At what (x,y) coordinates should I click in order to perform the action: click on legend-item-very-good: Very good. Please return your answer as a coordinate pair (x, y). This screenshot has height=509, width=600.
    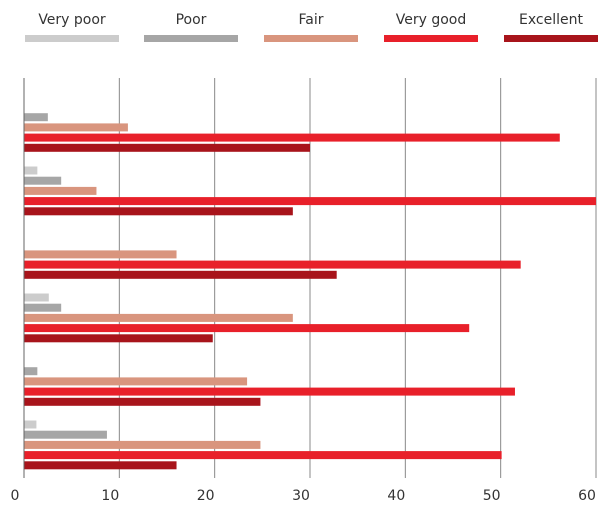
    Looking at the image, I should click on (431, 27).